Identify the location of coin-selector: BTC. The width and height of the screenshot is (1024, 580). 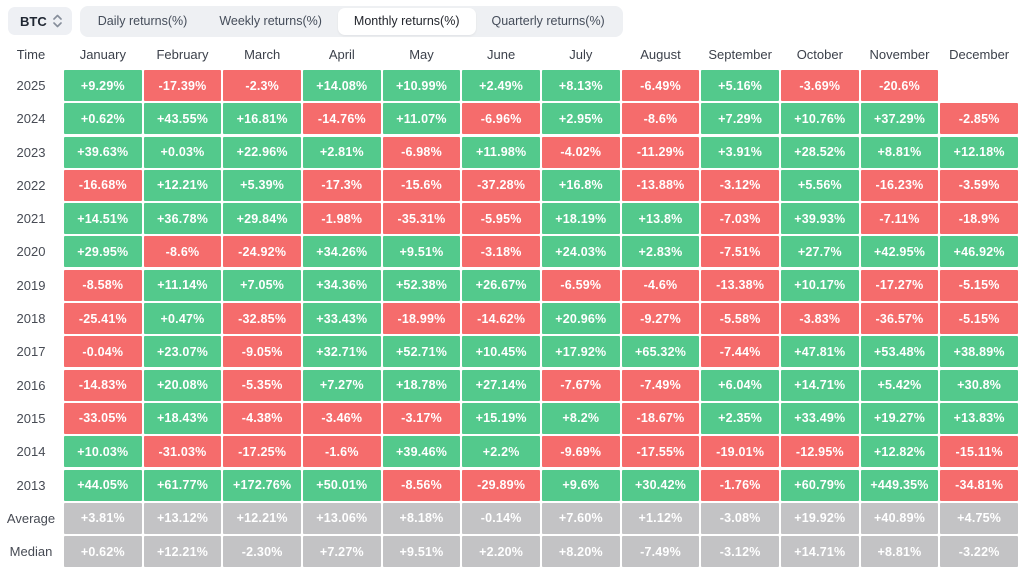
(40, 21).